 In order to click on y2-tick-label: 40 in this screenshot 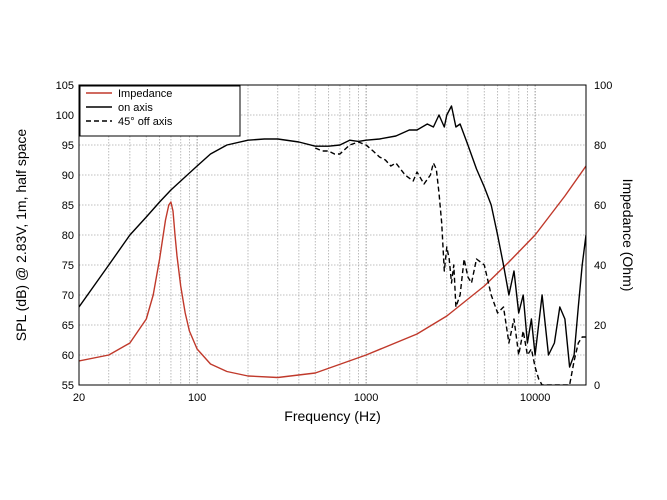, I will do `click(600, 266)`.